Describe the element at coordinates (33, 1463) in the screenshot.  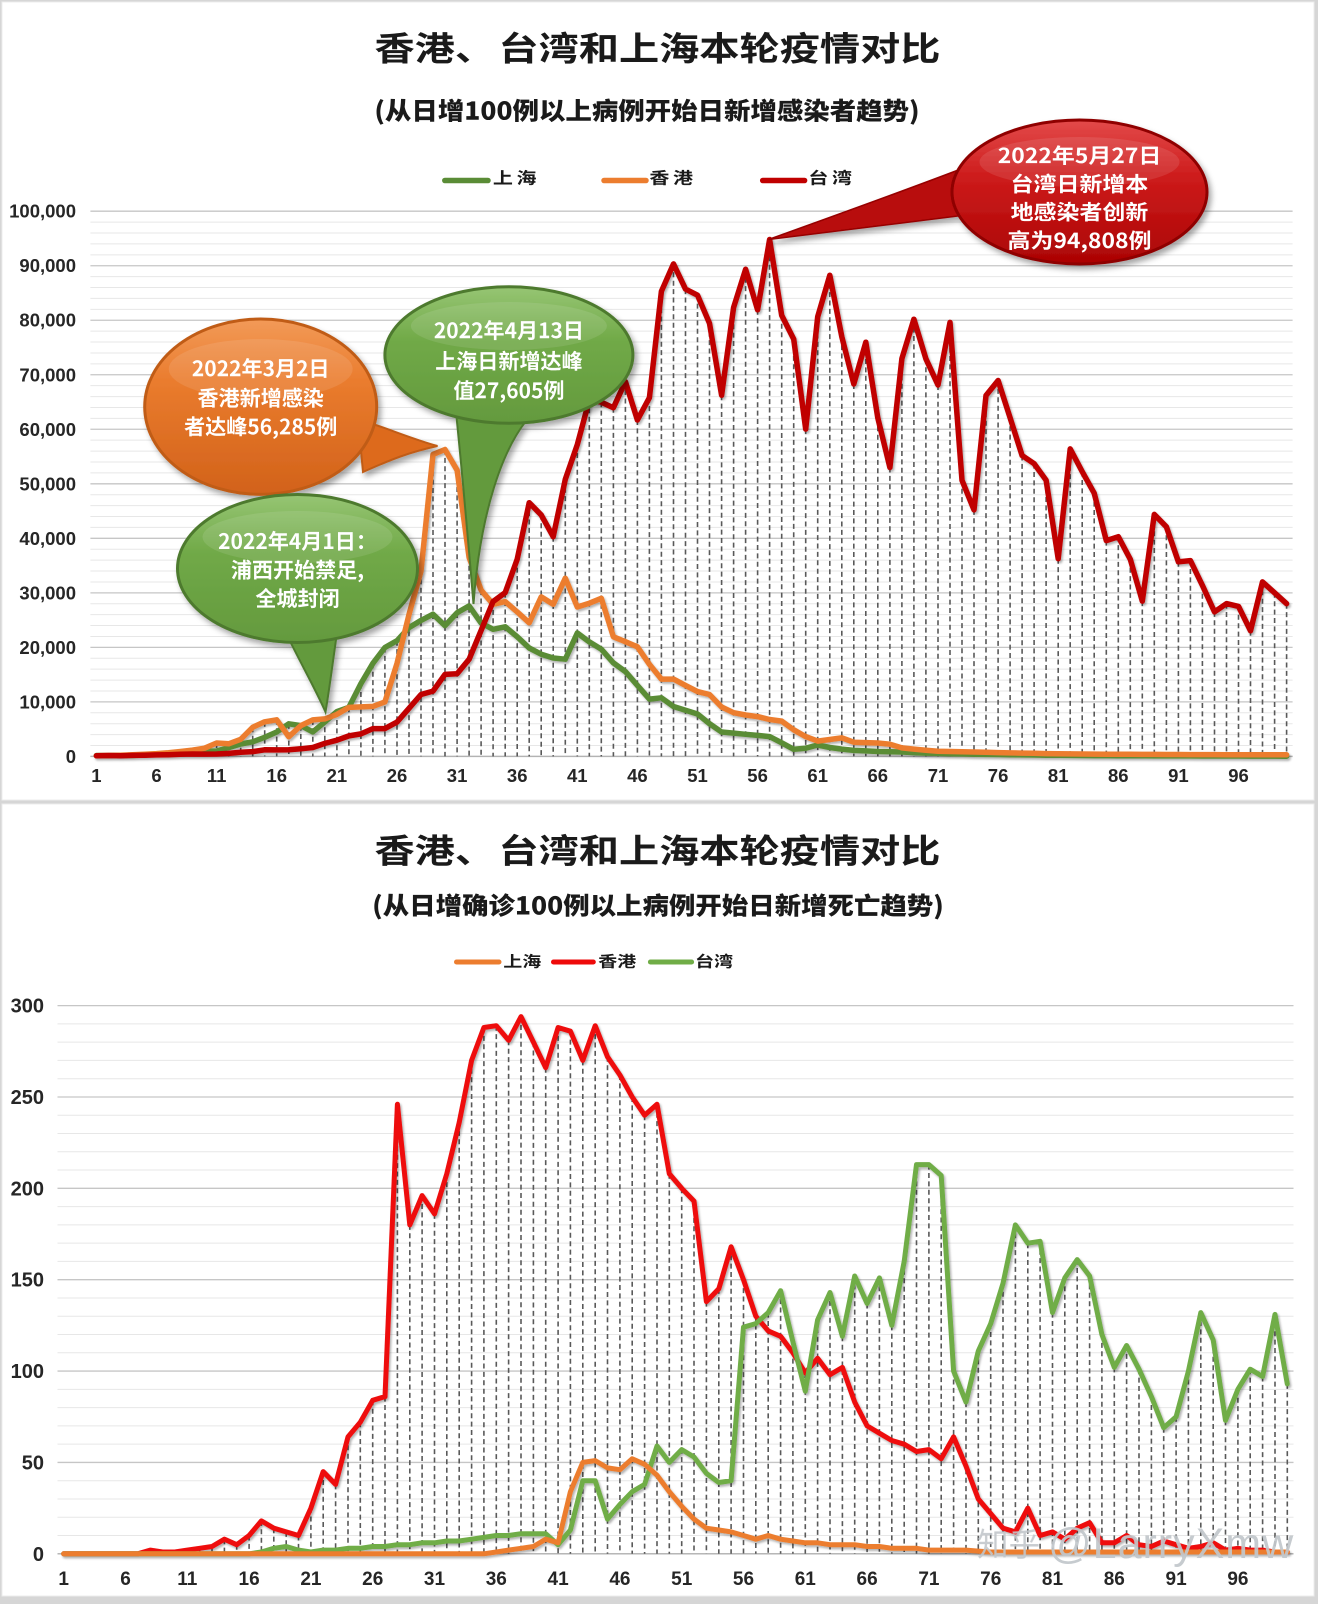
I see `svg-text: 50` at that location.